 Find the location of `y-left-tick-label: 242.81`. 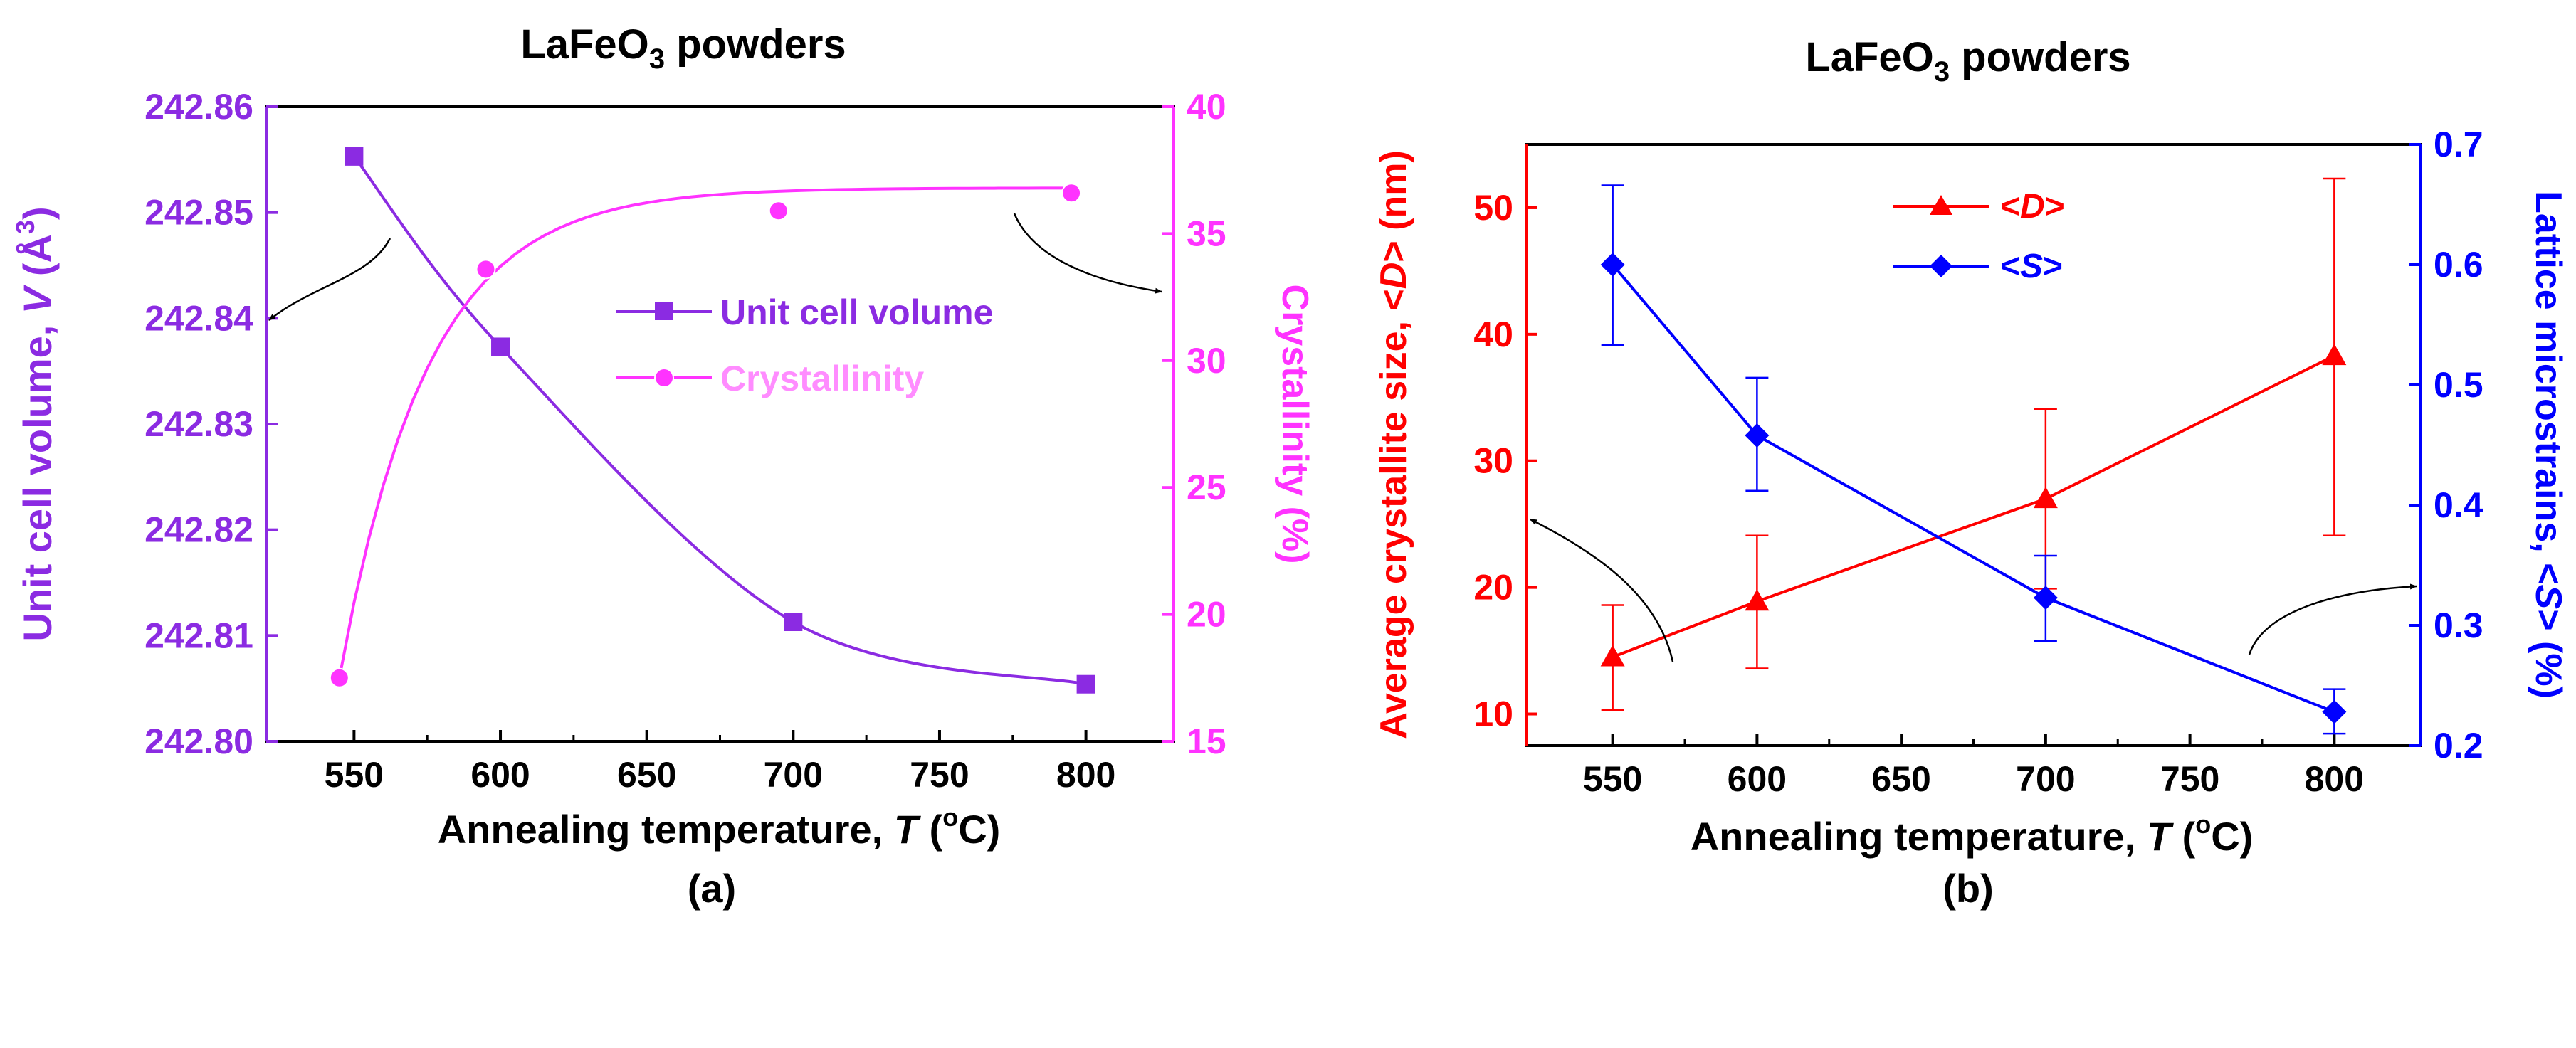

y-left-tick-label: 242.81 is located at coordinates (199, 635).